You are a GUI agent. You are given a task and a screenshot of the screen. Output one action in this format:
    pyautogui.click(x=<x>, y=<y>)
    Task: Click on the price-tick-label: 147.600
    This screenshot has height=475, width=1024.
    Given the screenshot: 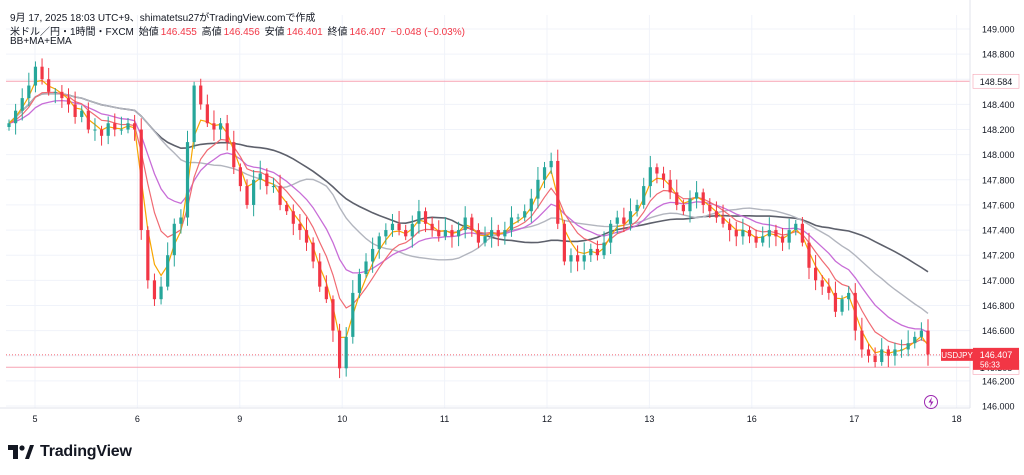 What is the action you would take?
    pyautogui.click(x=998, y=205)
    